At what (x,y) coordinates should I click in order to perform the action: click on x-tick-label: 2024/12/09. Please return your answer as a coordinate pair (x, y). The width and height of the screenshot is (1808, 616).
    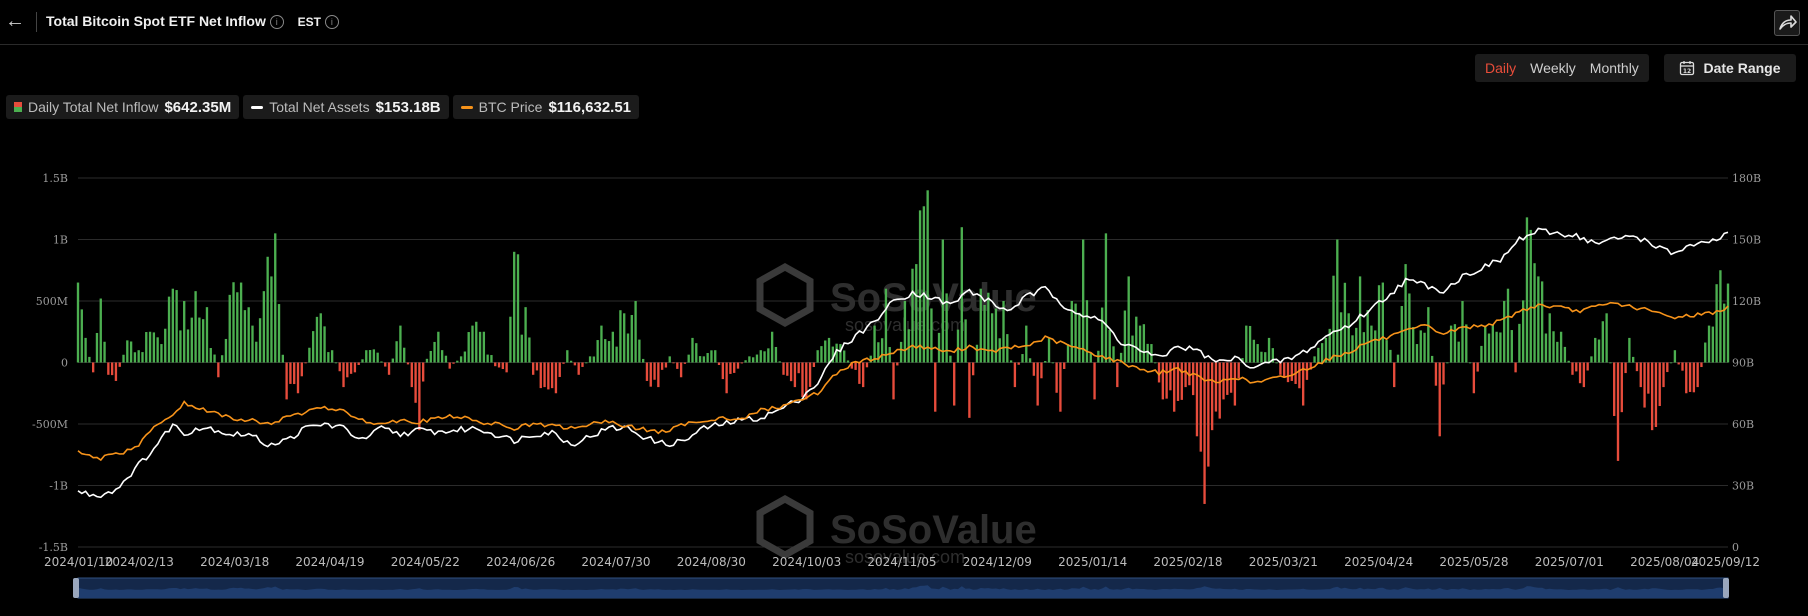
    Looking at the image, I should click on (997, 562).